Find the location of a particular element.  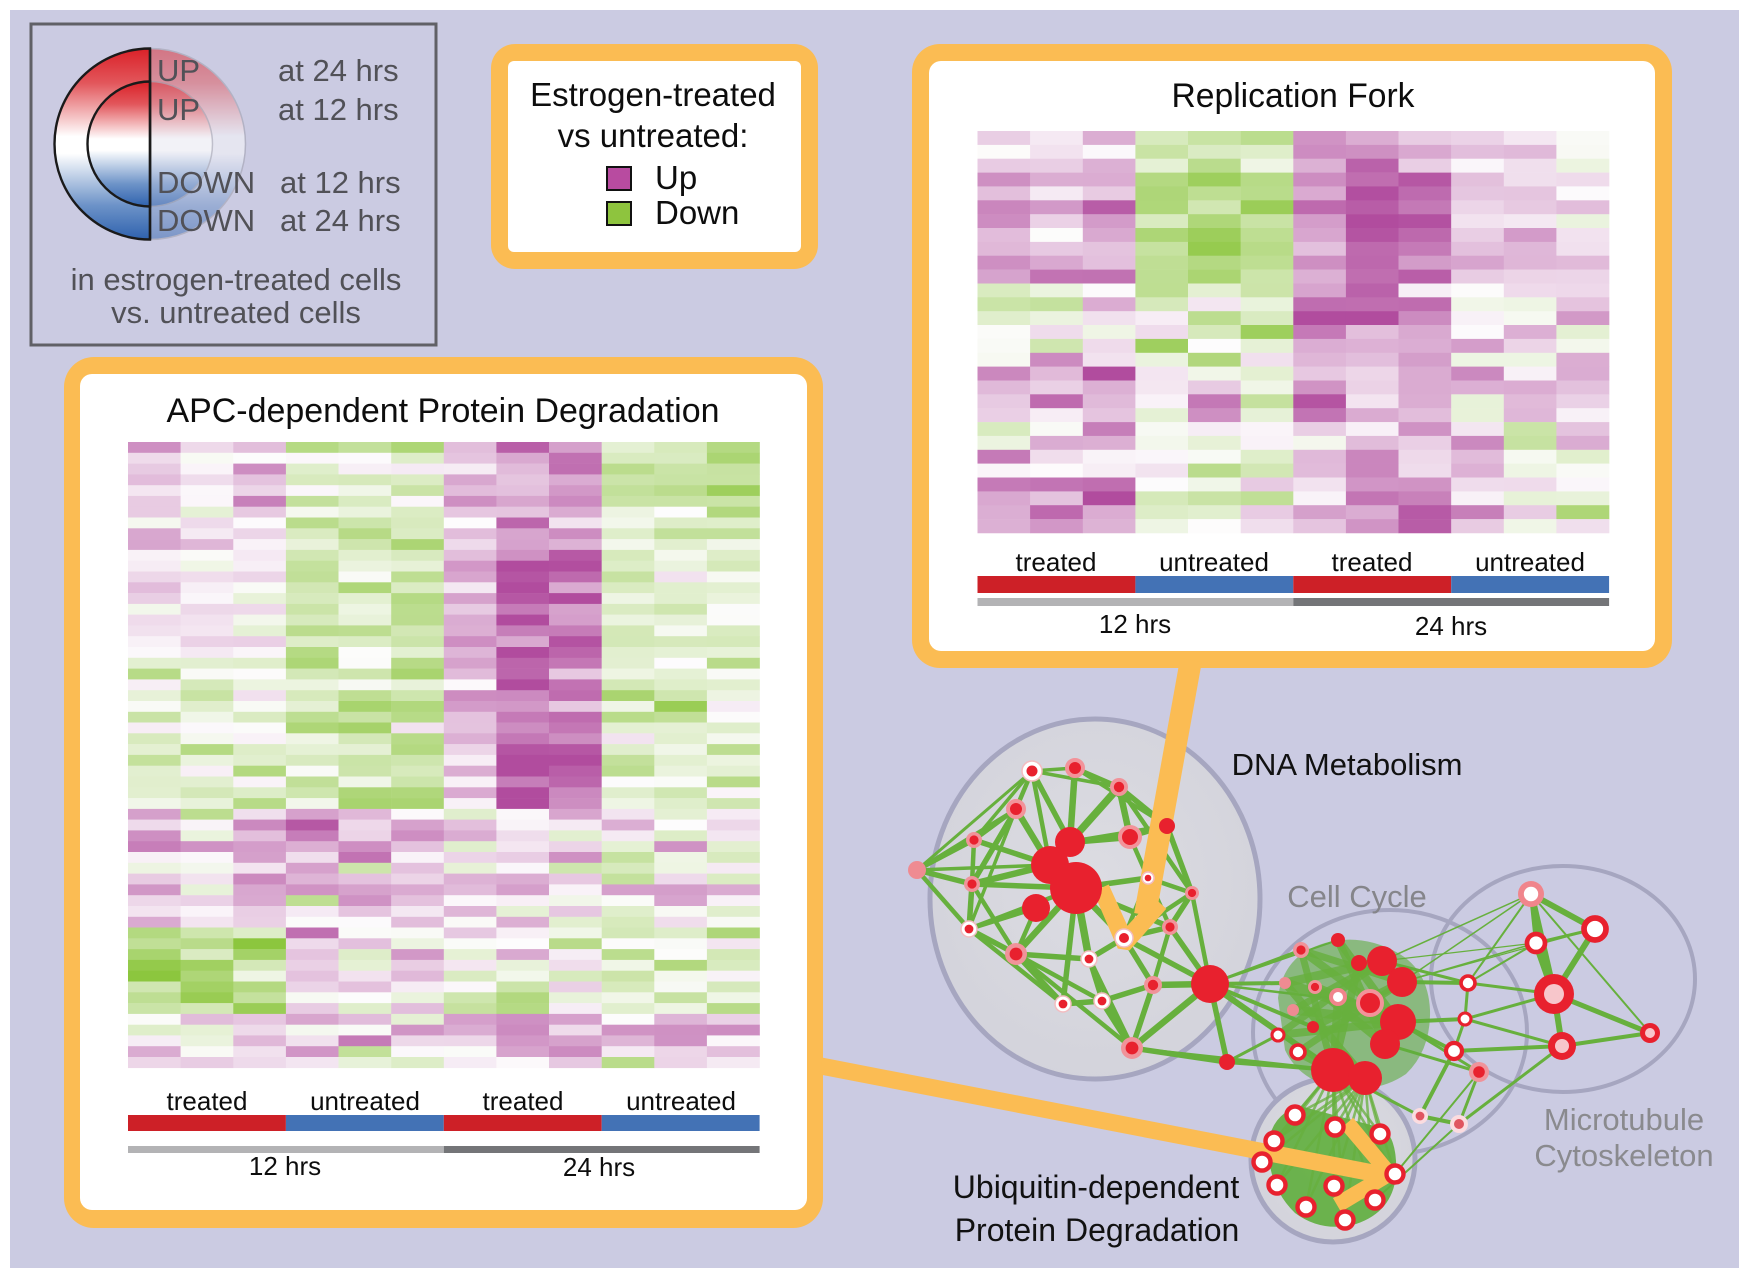

svg-text: Microtubule is located at coordinates (1624, 1119).